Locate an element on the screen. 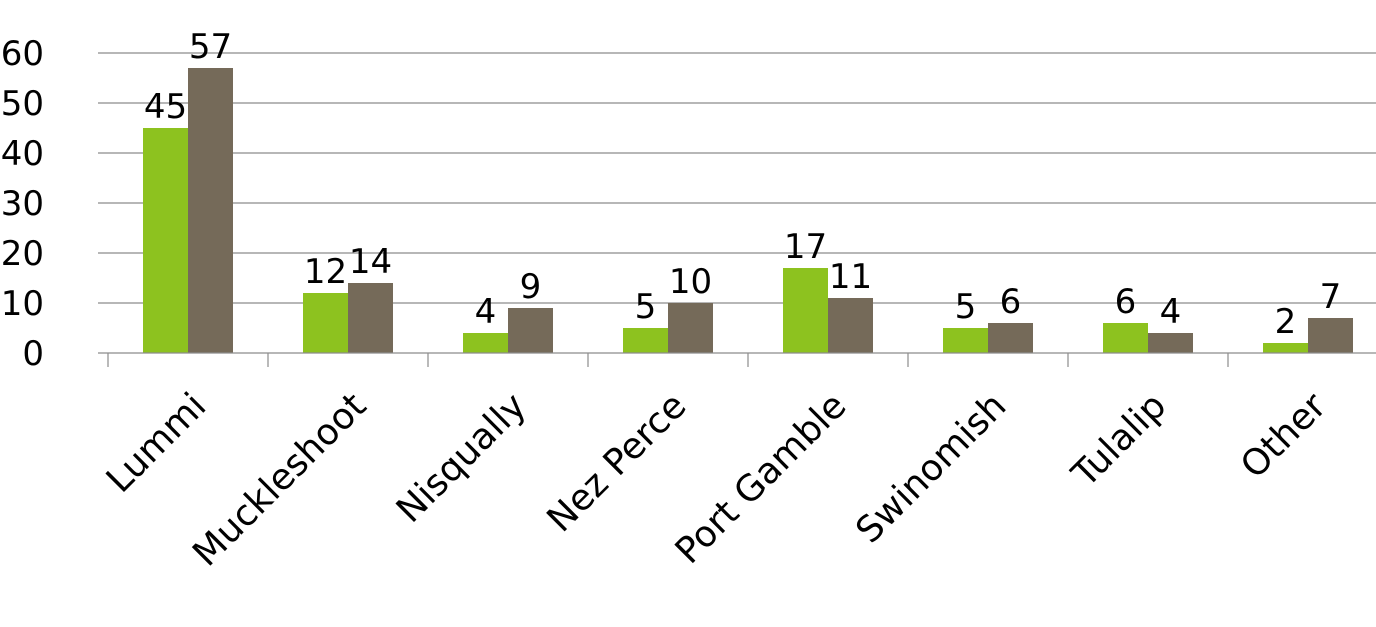 The height and width of the screenshot is (627, 1376). data-label: 2 is located at coordinates (1286, 322).